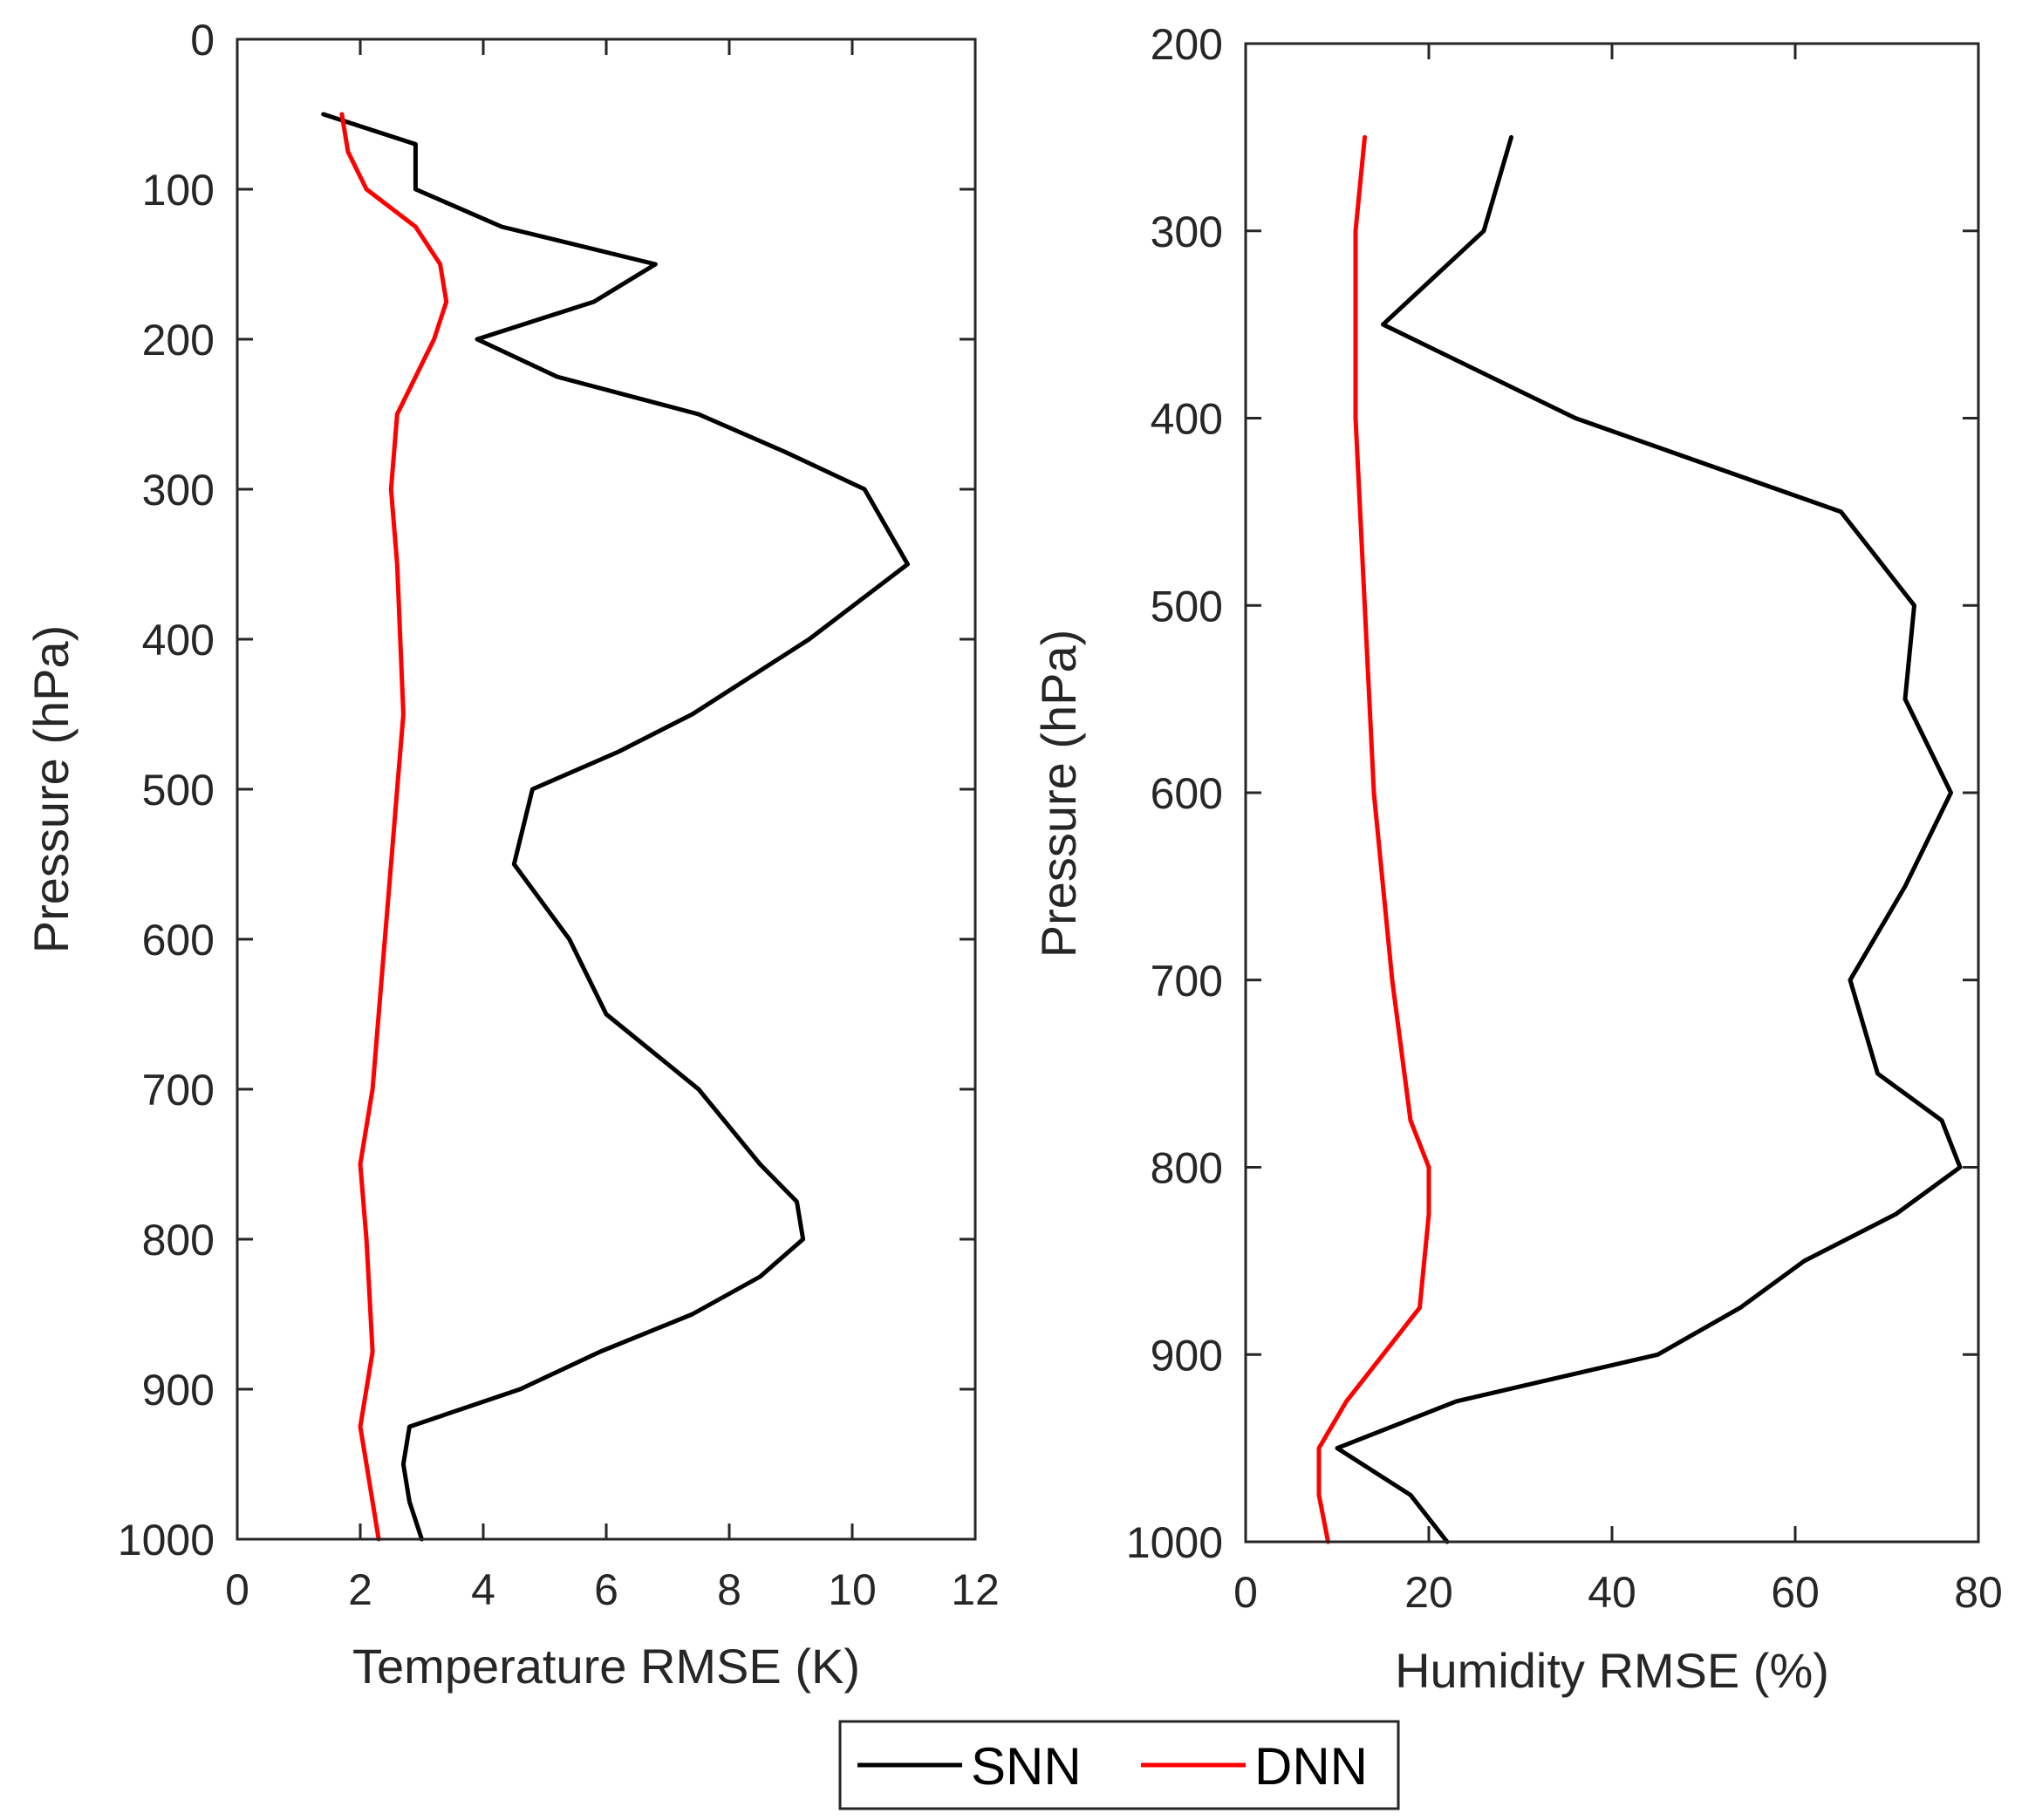 The height and width of the screenshot is (1820, 2022). Describe the element at coordinates (1373, 839) in the screenshot. I see `humid-series-dnn-line` at that location.